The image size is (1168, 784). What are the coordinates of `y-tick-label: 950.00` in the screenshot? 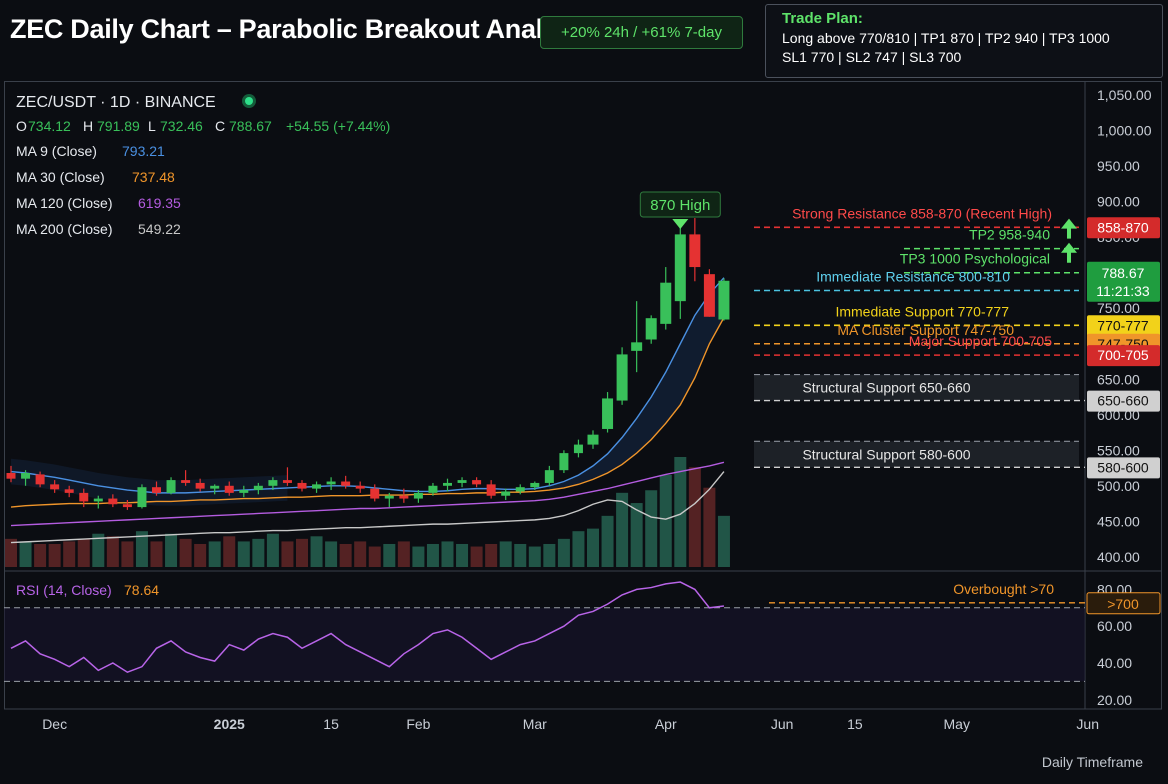 It's located at (1118, 166).